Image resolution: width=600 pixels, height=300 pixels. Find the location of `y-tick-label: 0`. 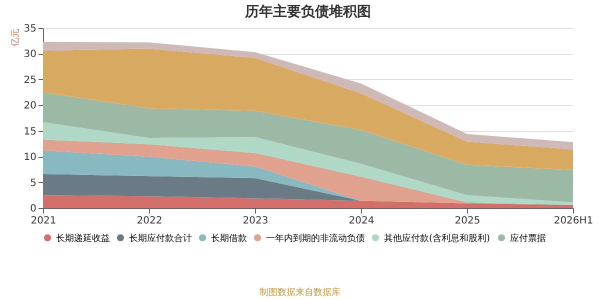

y-tick-label: 0 is located at coordinates (33, 209).